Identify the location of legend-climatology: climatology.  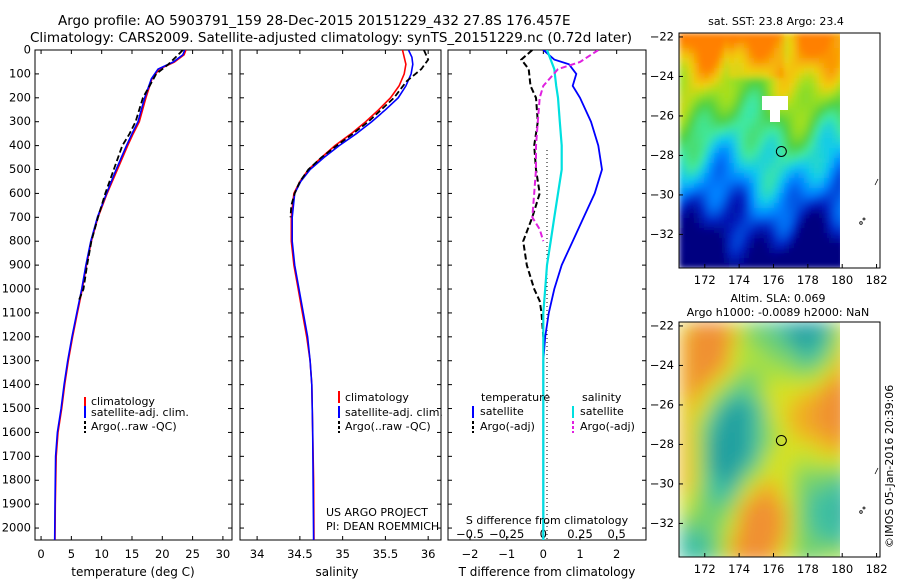
(377, 397).